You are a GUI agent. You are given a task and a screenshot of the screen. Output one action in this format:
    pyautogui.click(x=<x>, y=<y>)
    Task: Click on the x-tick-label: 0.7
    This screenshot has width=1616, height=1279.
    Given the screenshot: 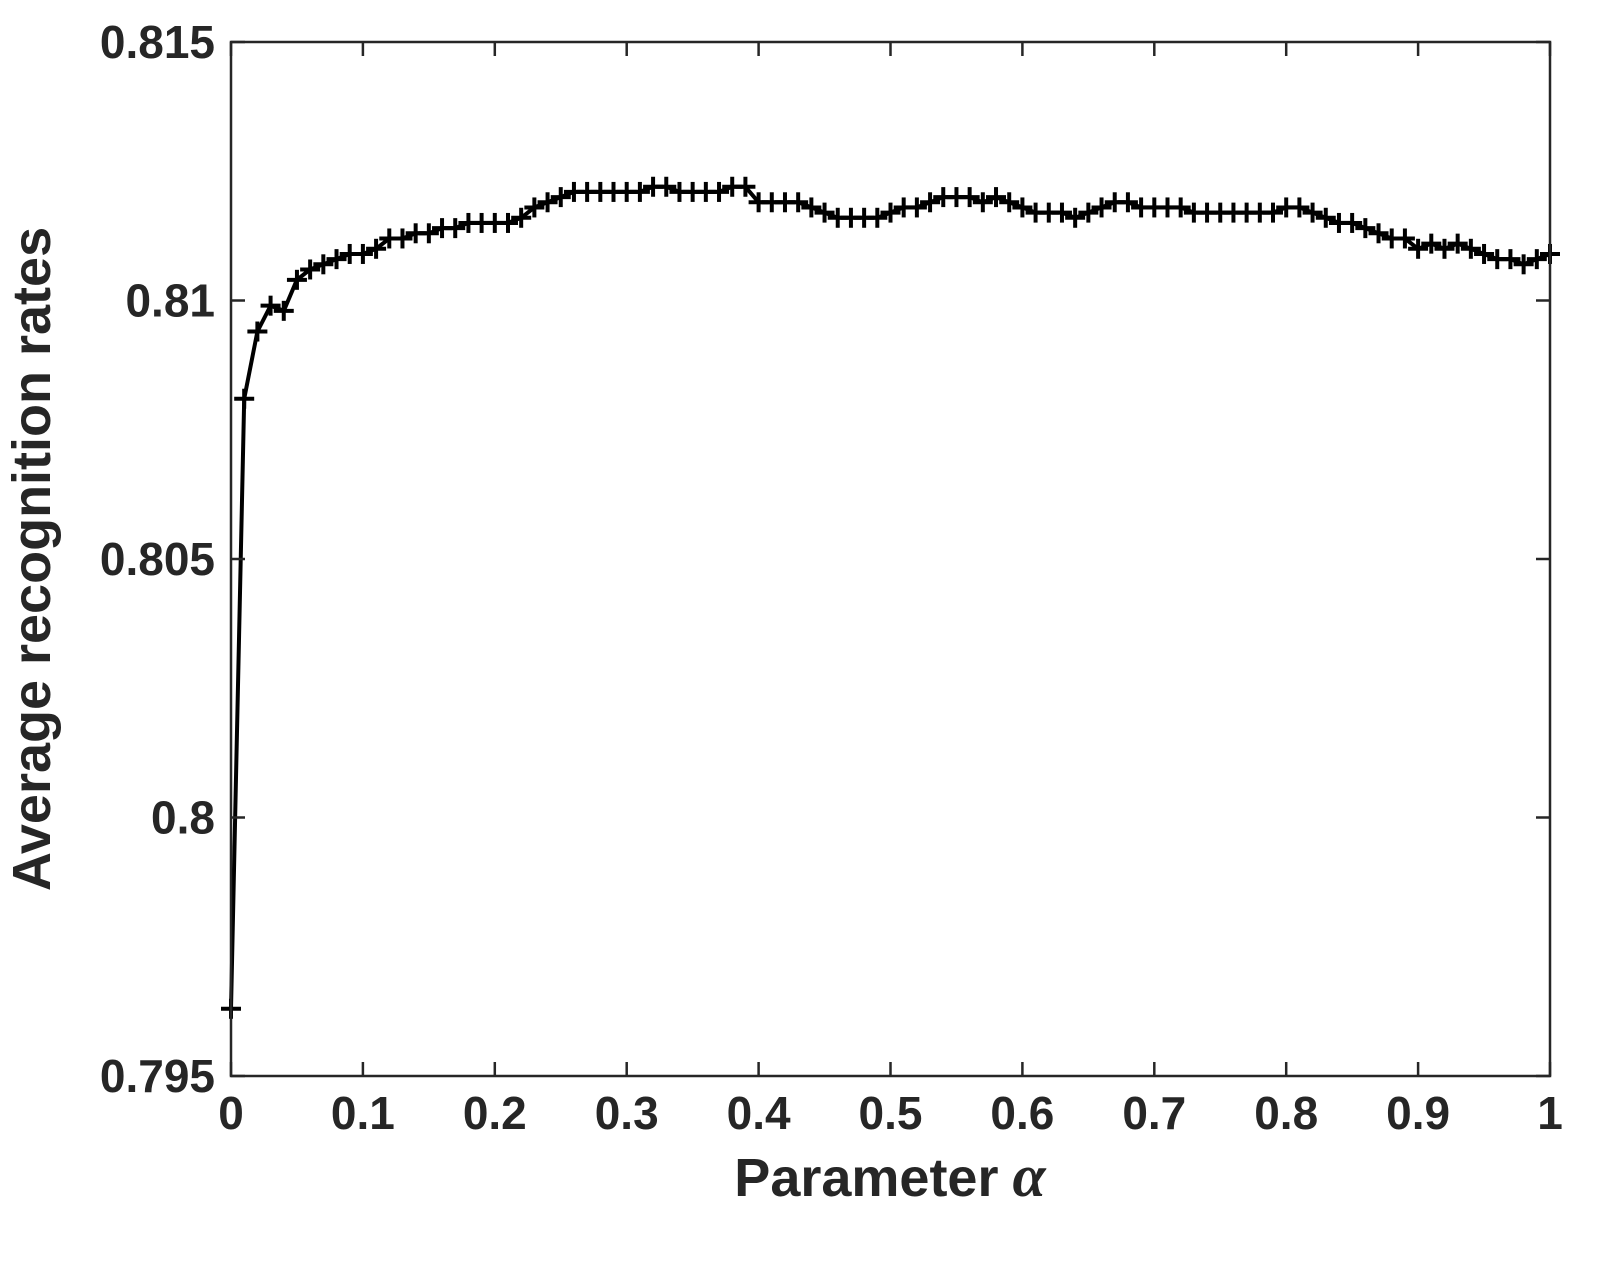 What is the action you would take?
    pyautogui.click(x=1154, y=1113)
    